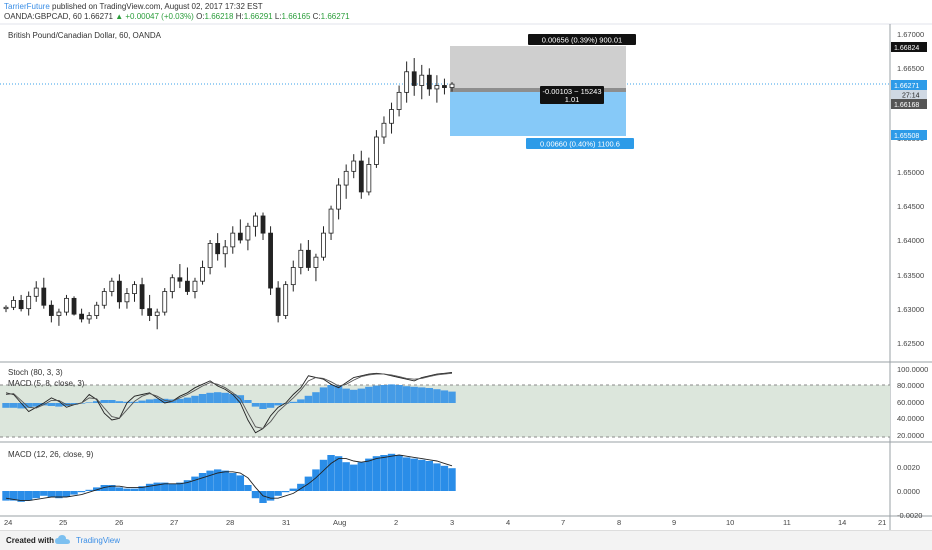  I want to click on time-label: 21, so click(882, 522).